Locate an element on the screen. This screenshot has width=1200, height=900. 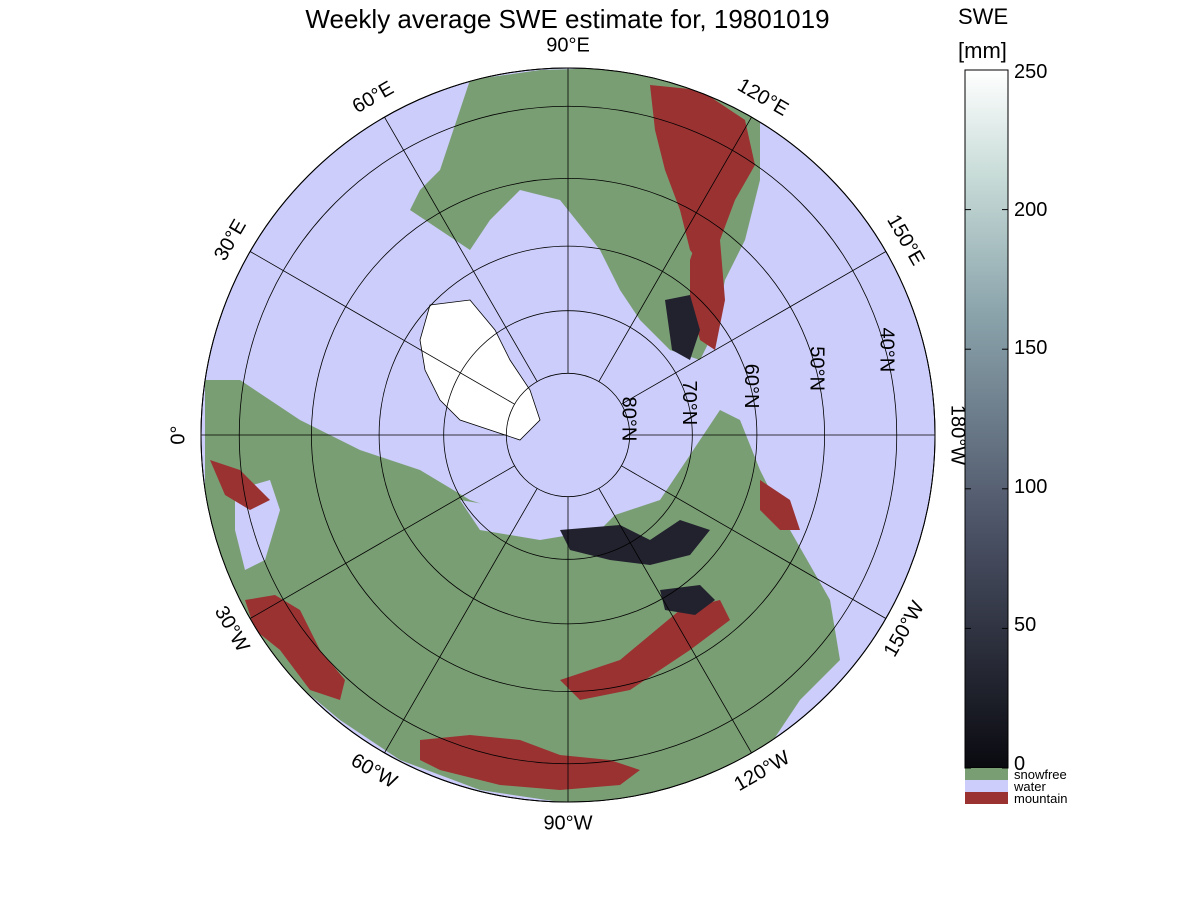
siberia-snow is located at coordinates (635, 542).